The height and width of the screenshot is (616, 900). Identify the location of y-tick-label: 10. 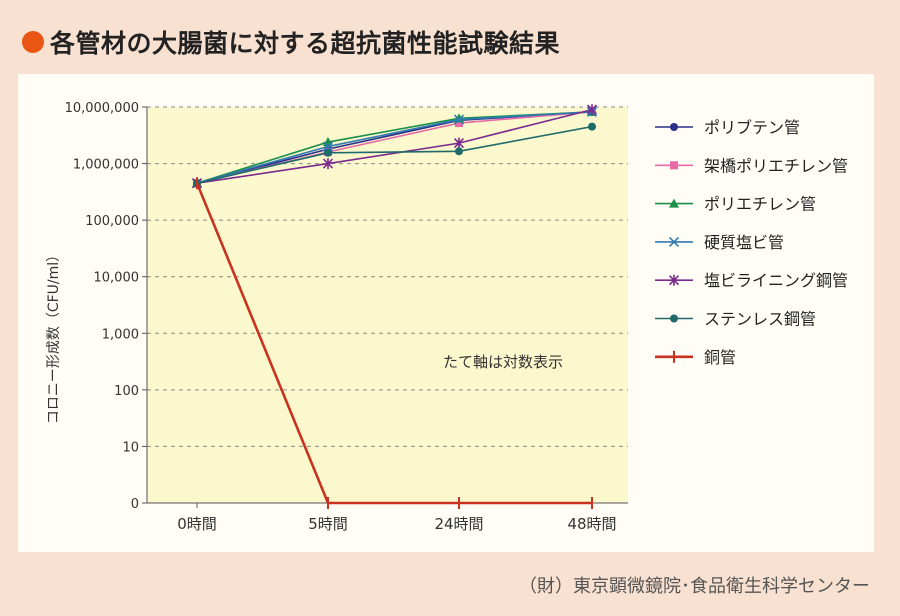
(130, 447).